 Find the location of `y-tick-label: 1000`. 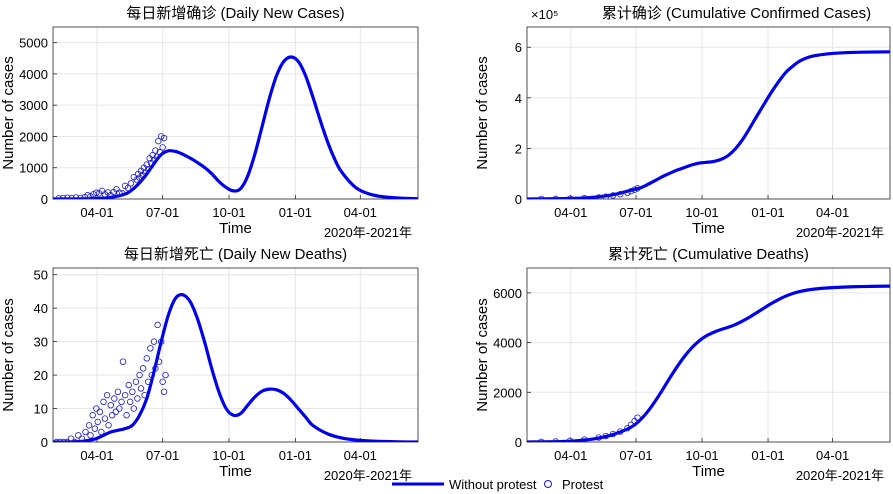

y-tick-label: 1000 is located at coordinates (33, 168).